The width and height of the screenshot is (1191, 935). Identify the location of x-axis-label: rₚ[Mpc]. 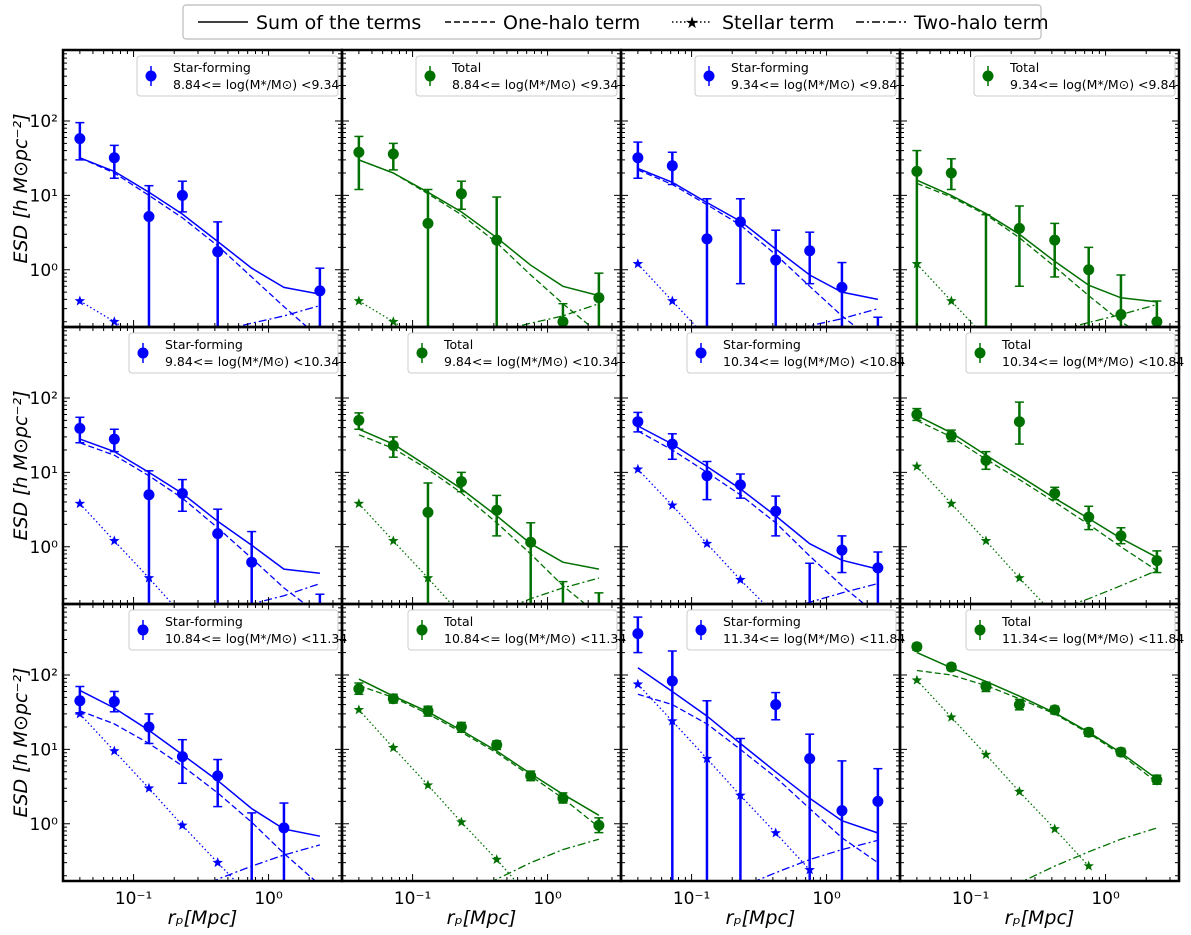
(203, 918).